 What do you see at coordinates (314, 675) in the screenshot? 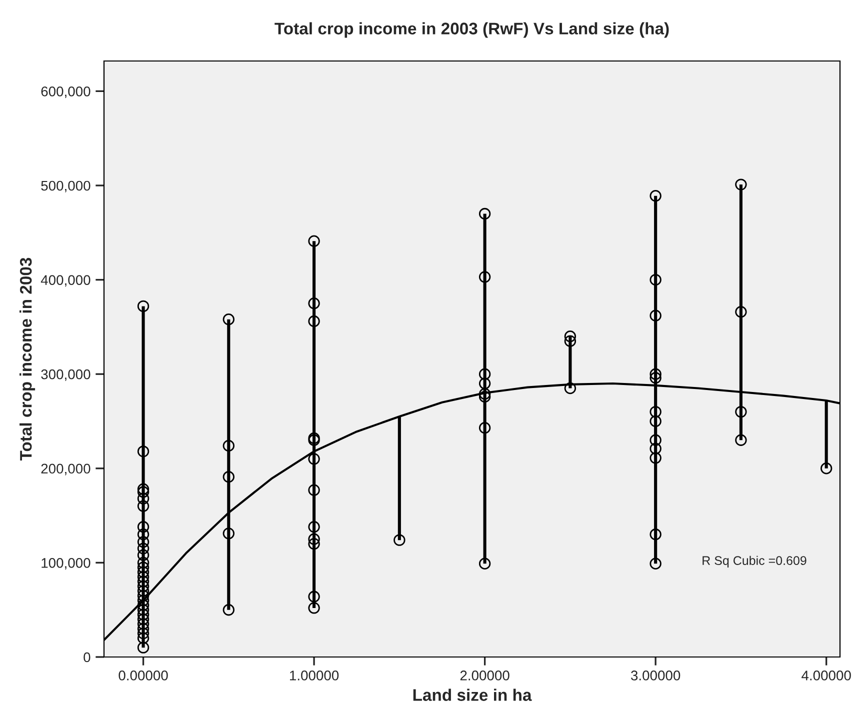
I see `x-tick-label: 1.00000` at bounding box center [314, 675].